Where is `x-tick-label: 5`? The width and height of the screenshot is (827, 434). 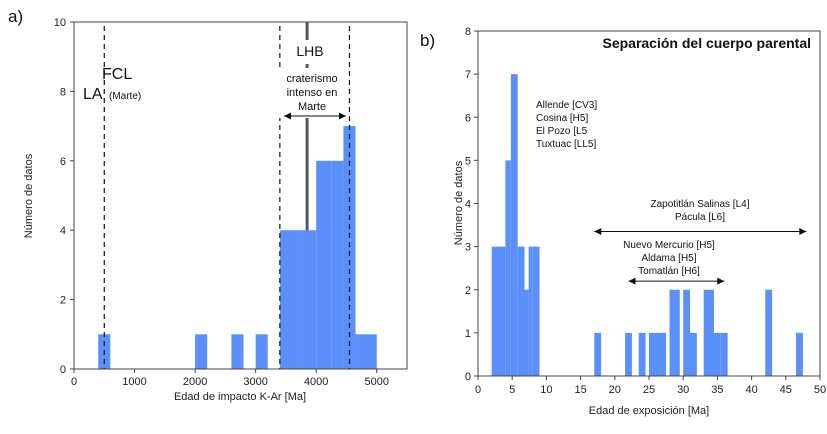
x-tick-label: 5 is located at coordinates (512, 390).